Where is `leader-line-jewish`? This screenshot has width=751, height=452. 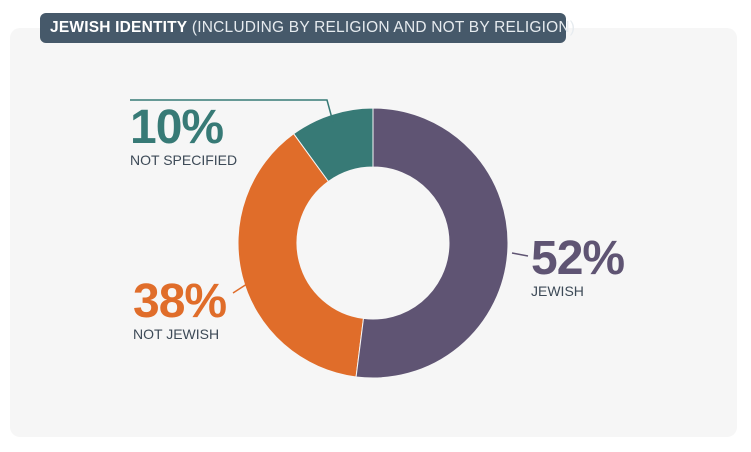
leader-line-jewish is located at coordinates (520, 254).